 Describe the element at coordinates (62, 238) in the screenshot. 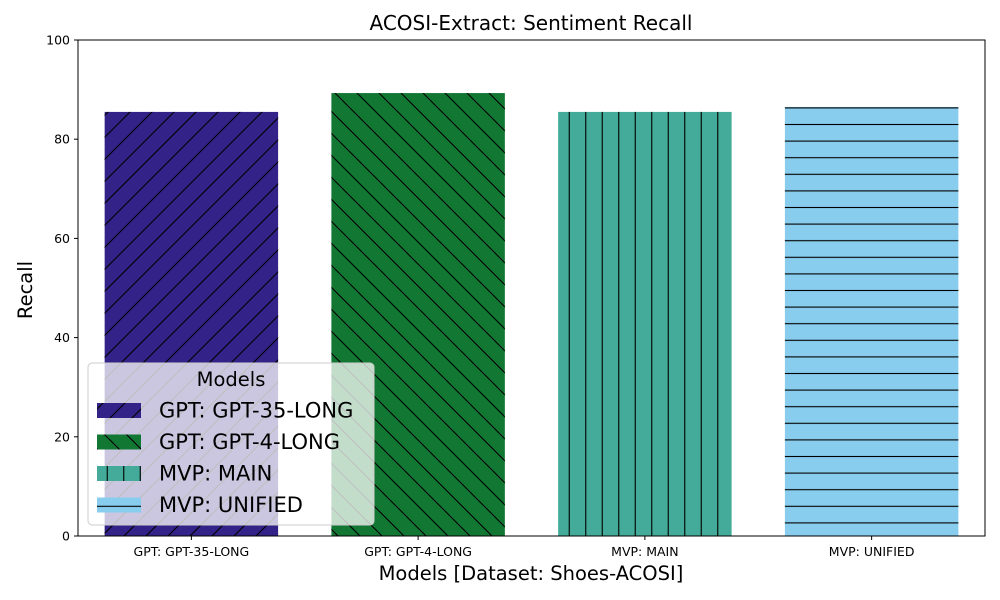

I see `y-tick-label: 60` at that location.